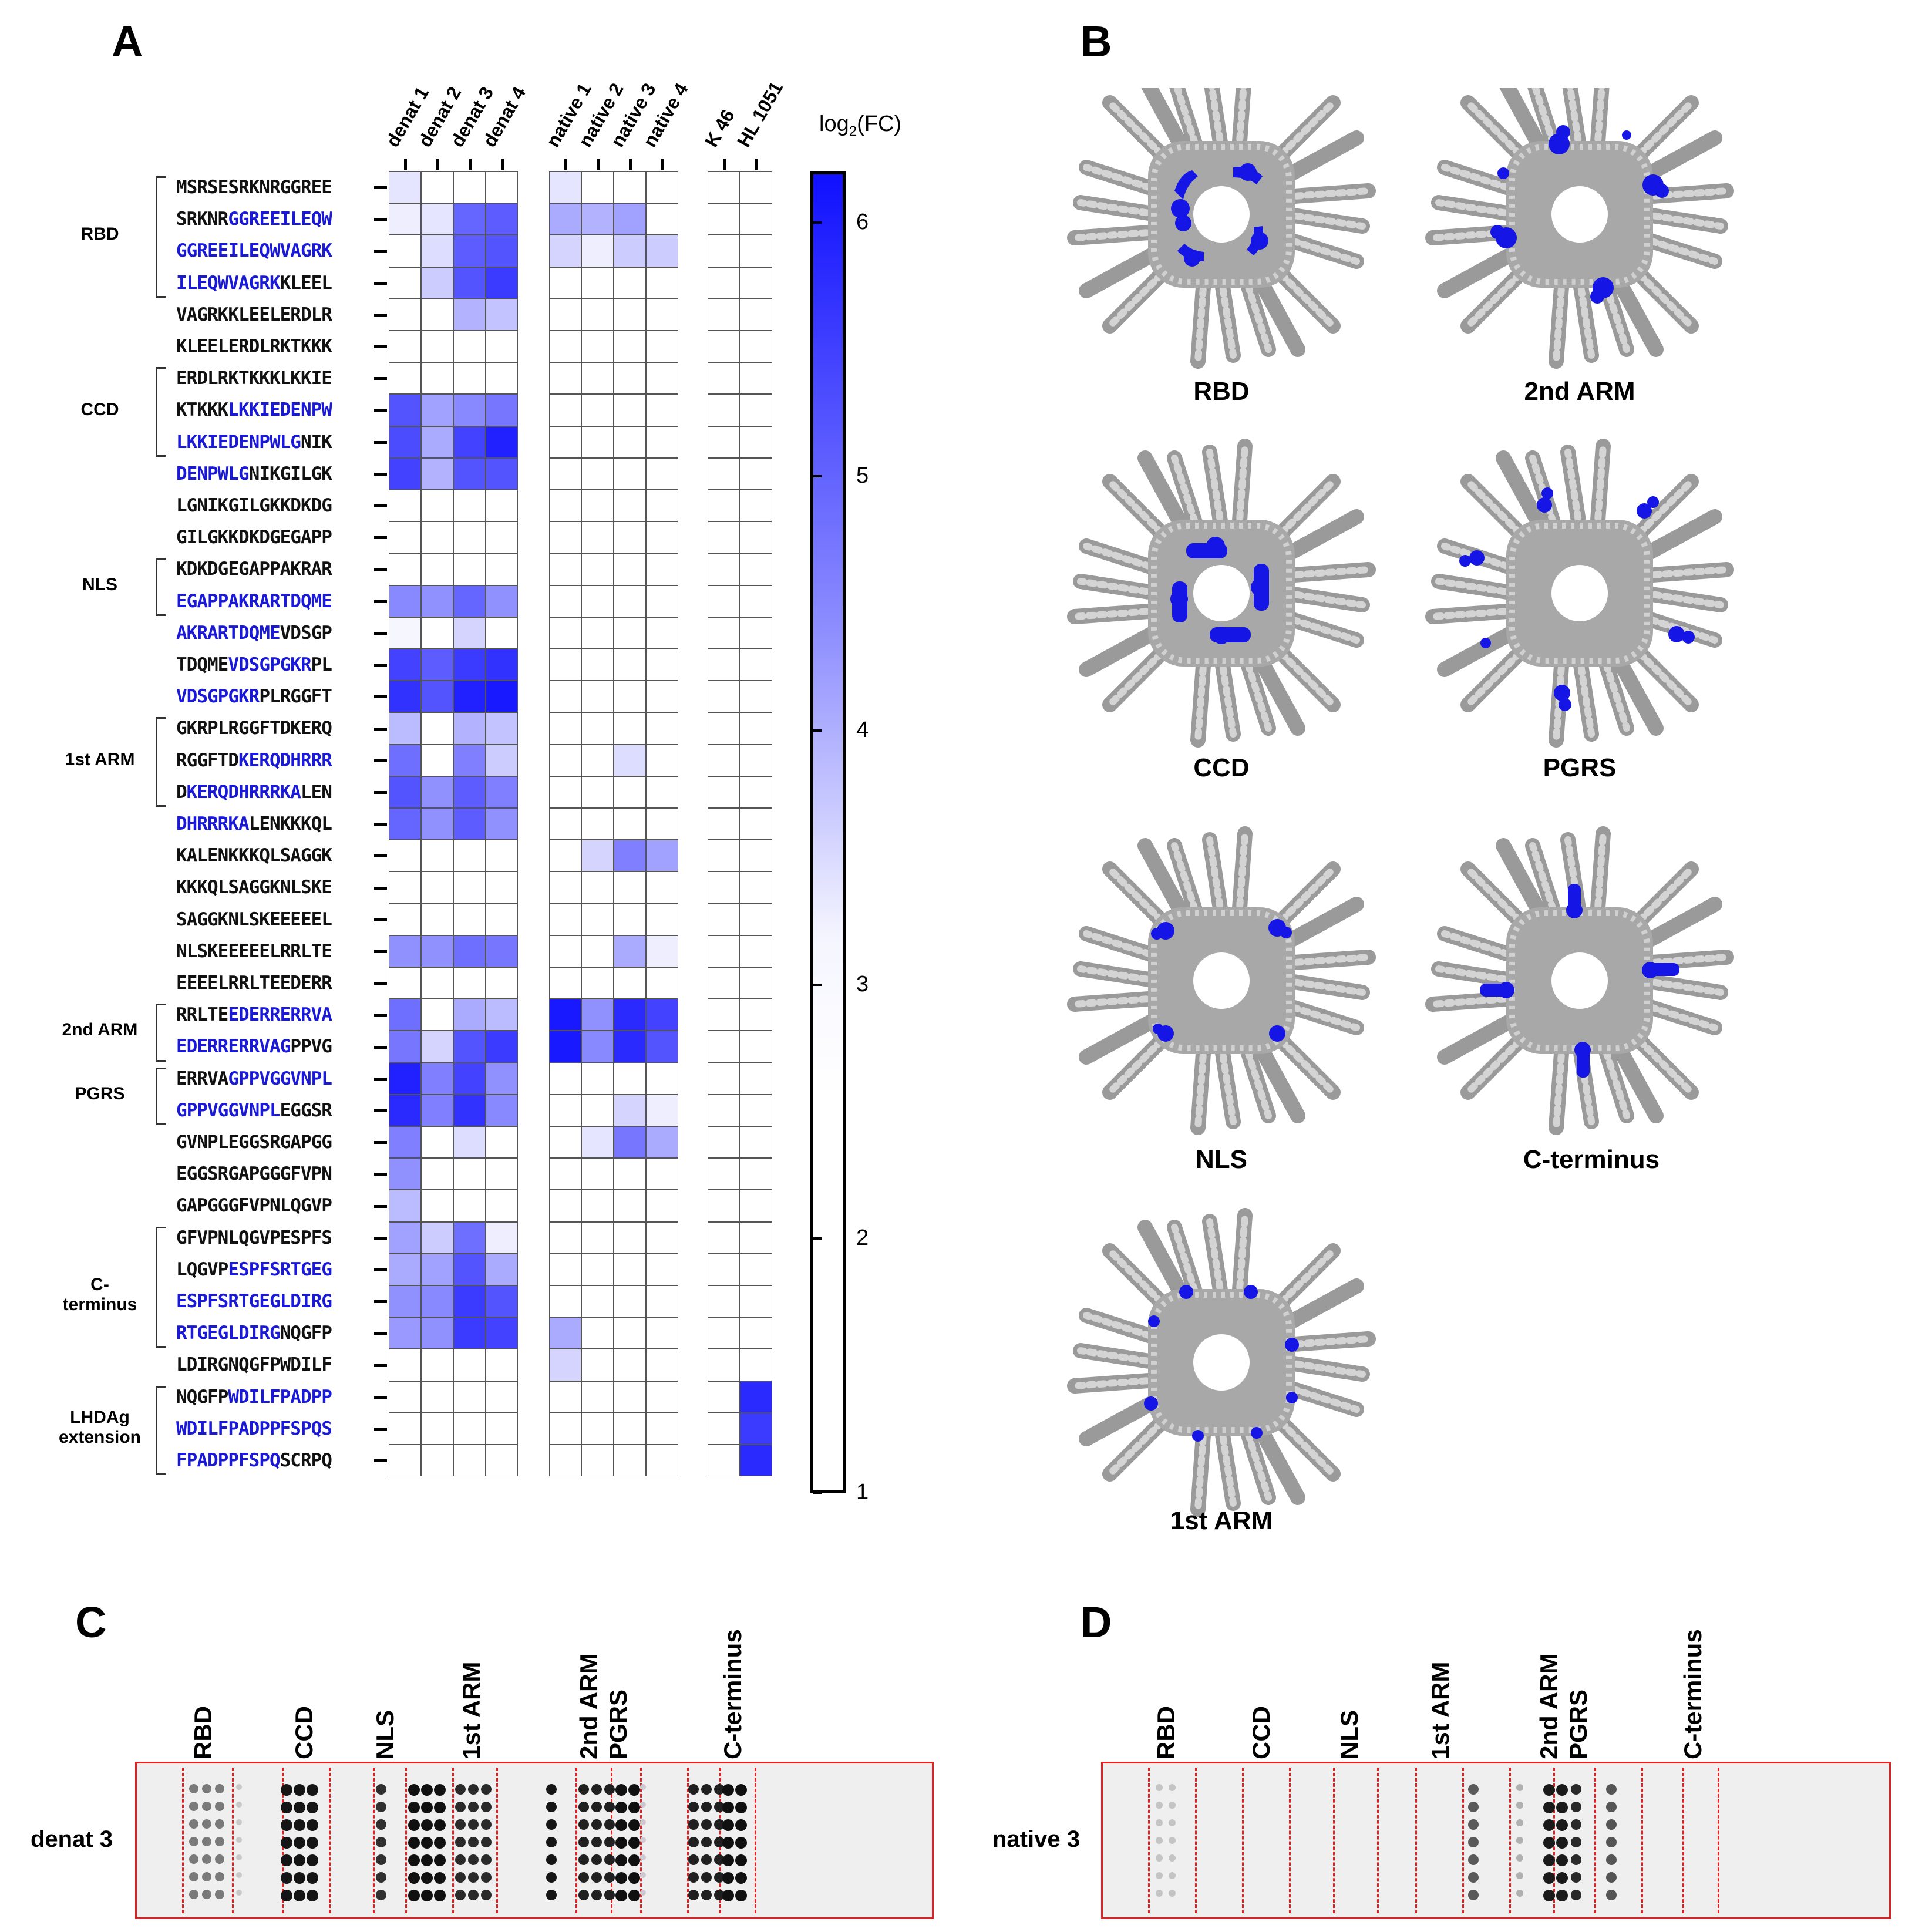 The width and height of the screenshot is (1922, 1932). I want to click on peptide-seq-highlight: EGAPPAKRARTDQME, so click(254, 601).